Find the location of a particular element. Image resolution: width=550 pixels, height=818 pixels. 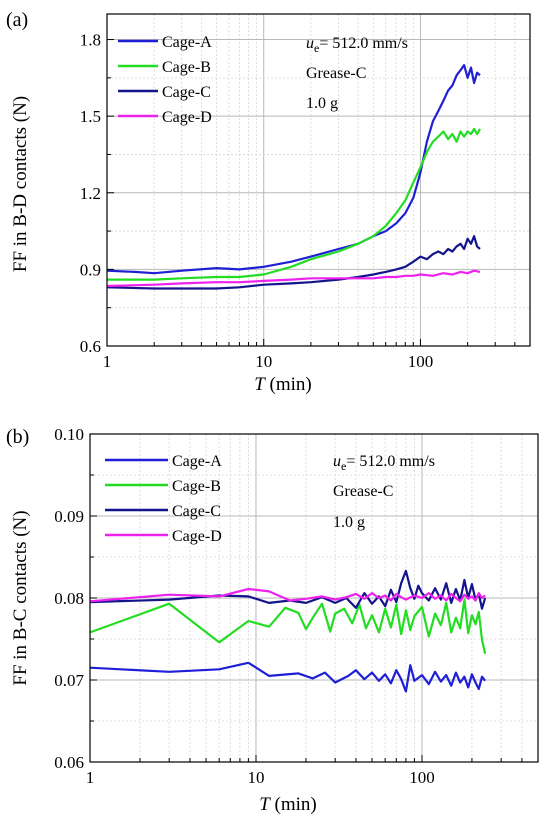

panel-a-grease-annotation: Grease-C is located at coordinates (336, 73).